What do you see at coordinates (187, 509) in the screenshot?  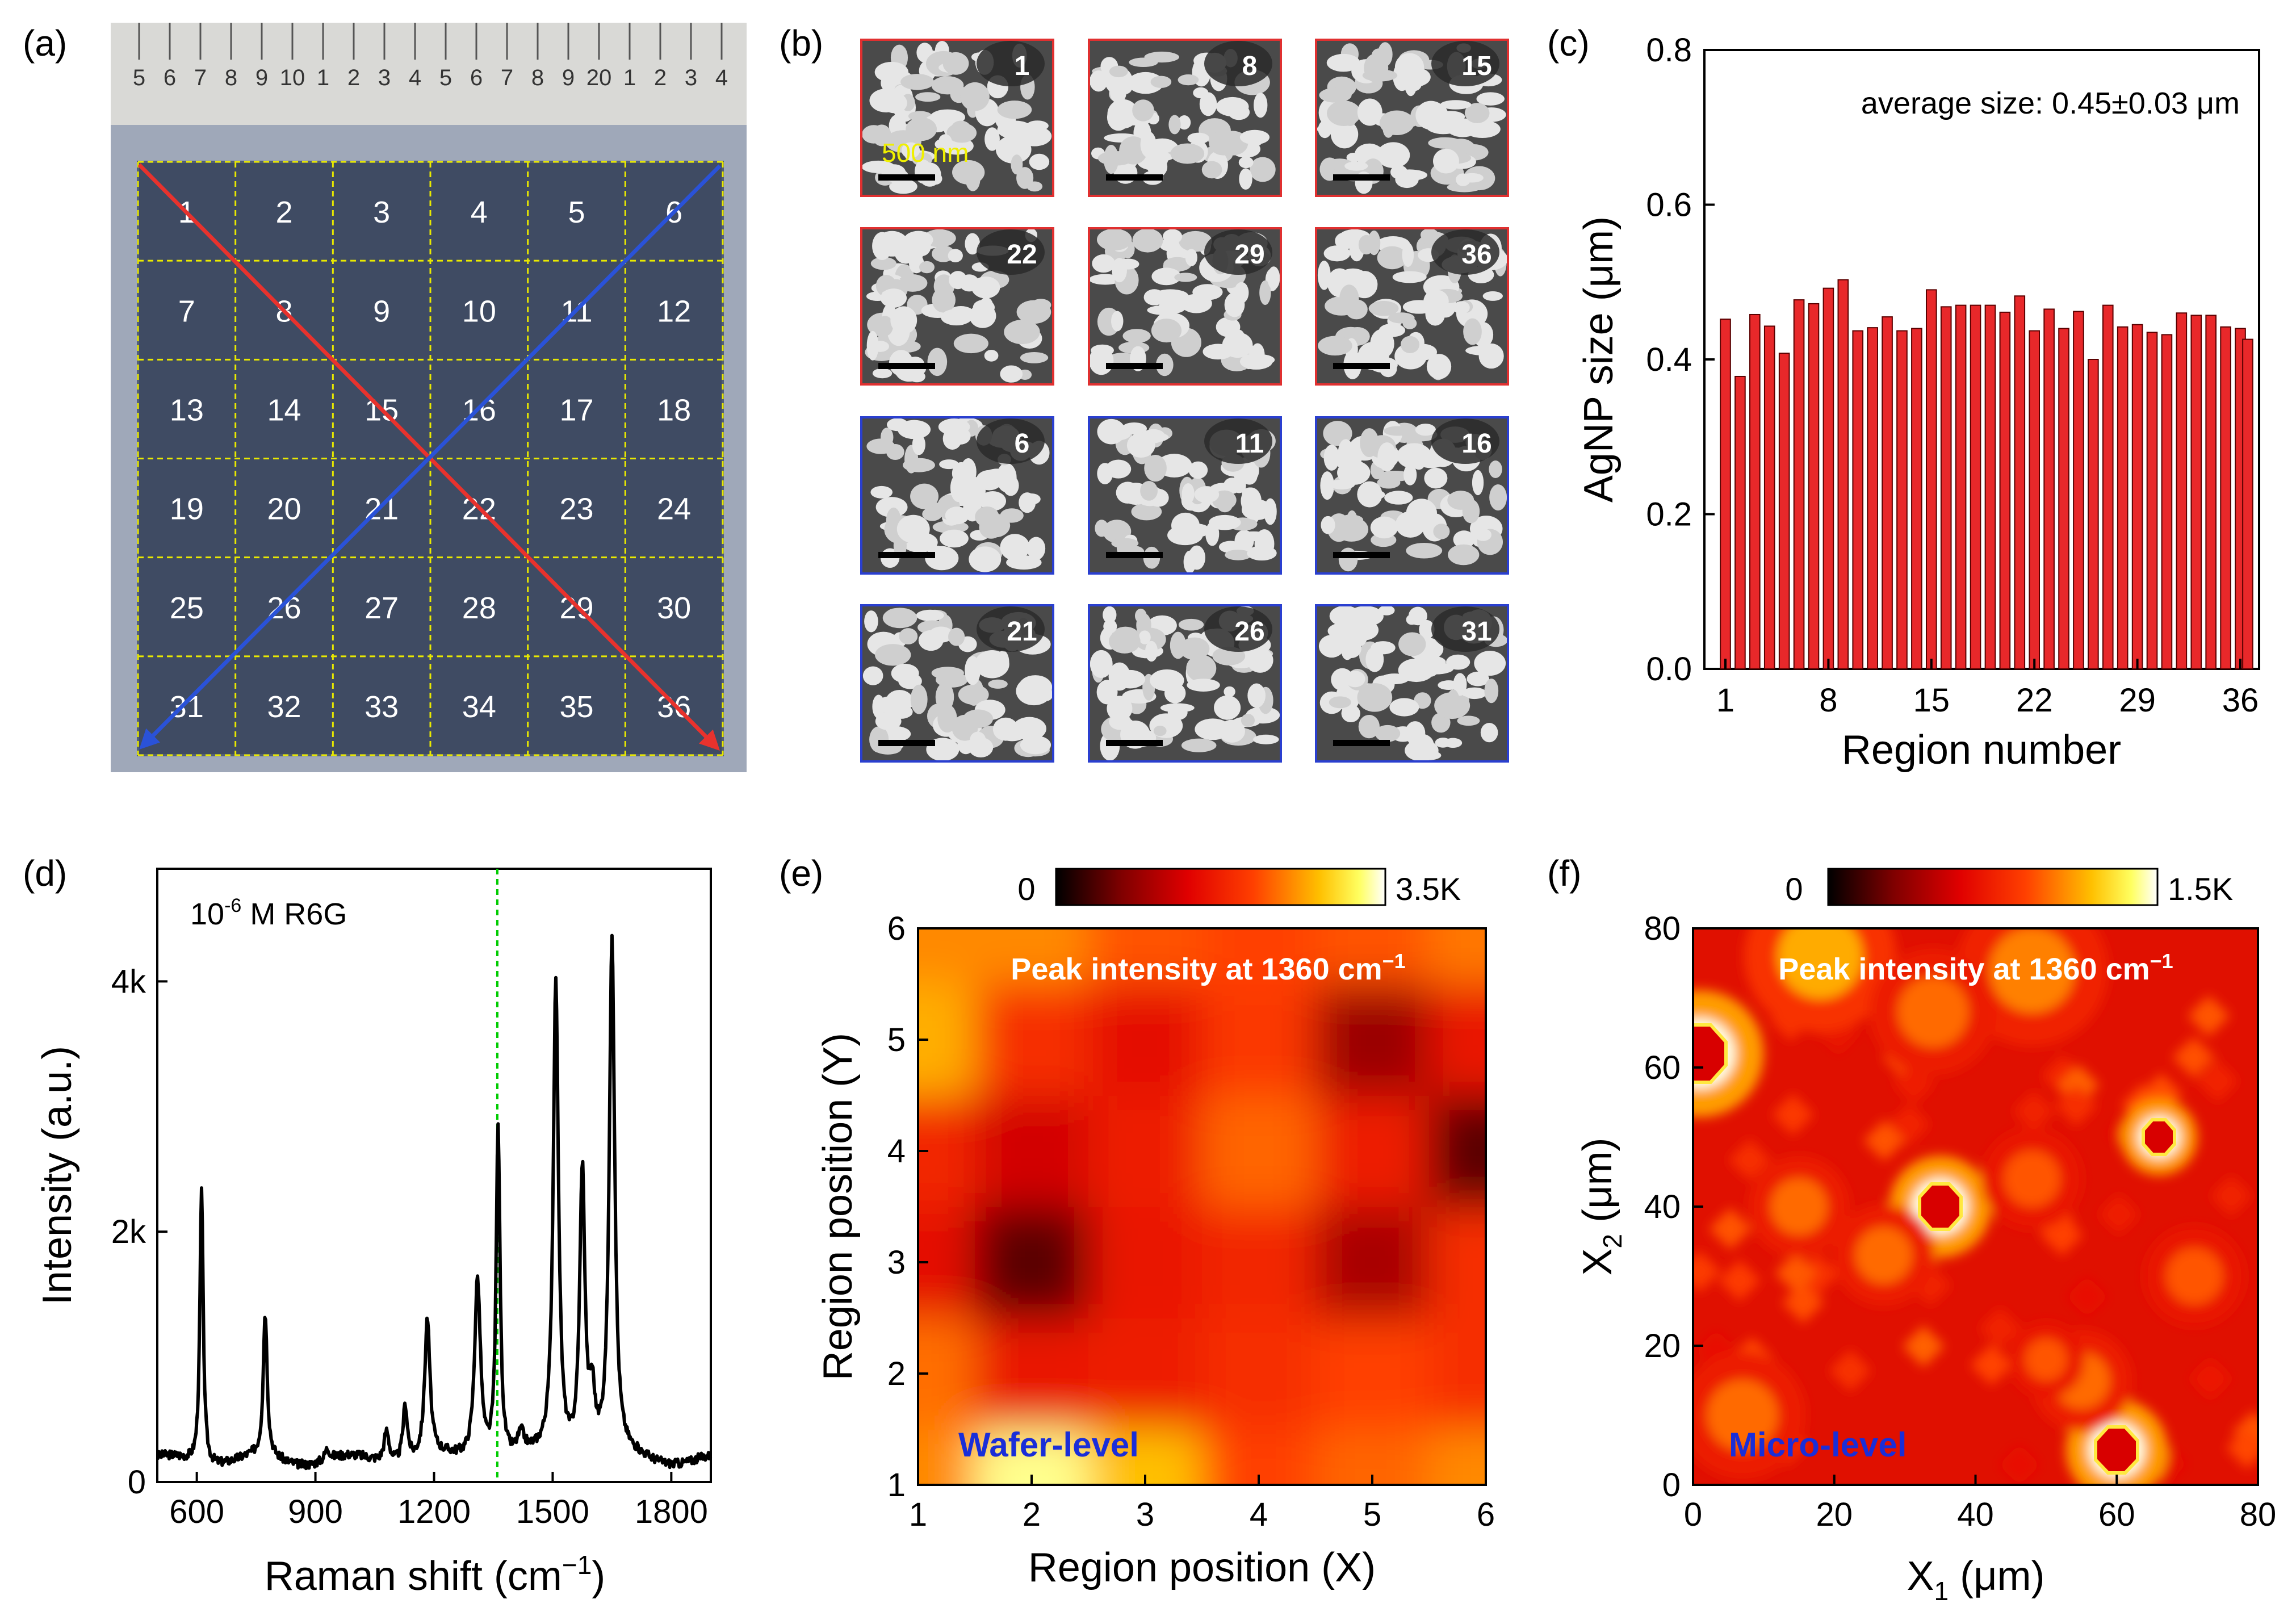 I see `grid-number: 19` at bounding box center [187, 509].